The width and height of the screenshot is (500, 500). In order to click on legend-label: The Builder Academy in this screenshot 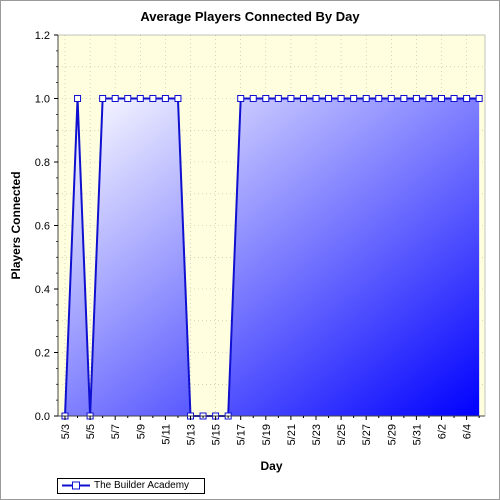, I will do `click(142, 485)`.